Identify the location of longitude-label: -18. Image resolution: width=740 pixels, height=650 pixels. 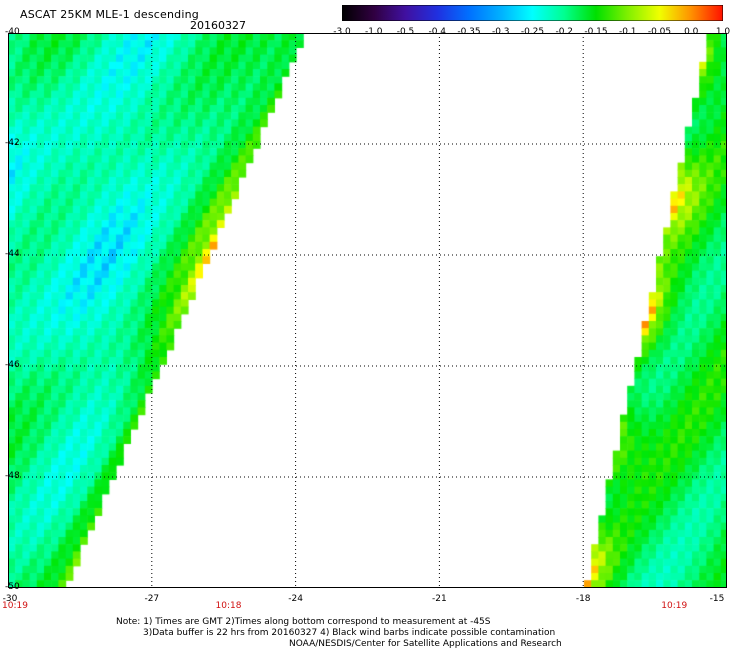
(583, 599).